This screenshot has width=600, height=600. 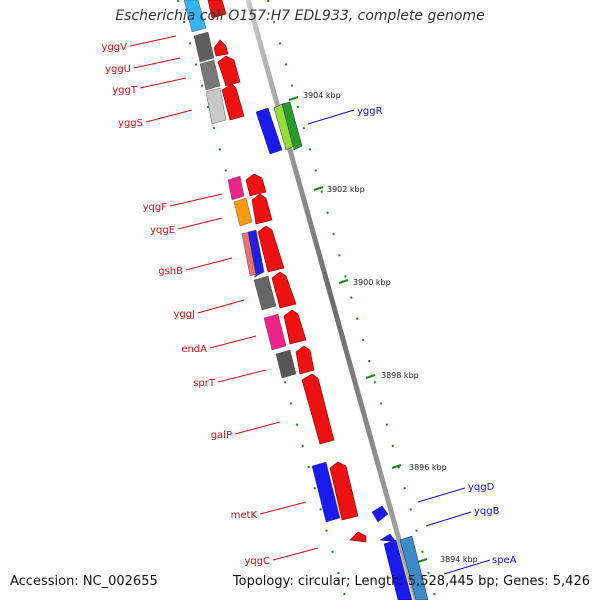 I want to click on gene-label-galP: galP, so click(x=221, y=435).